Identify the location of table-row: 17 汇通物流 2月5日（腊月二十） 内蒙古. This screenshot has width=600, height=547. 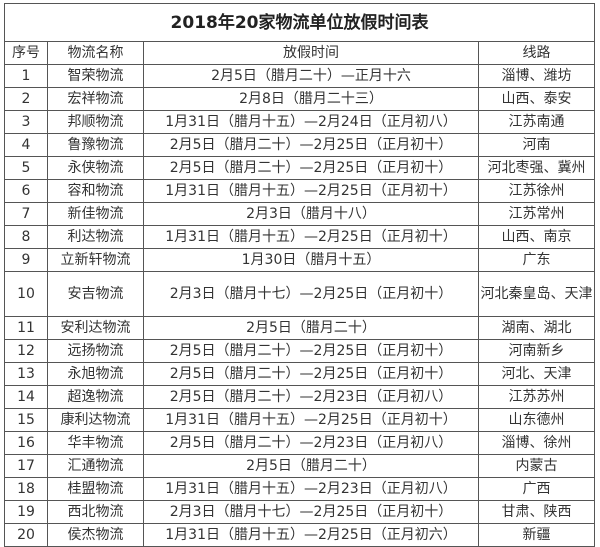
(300, 466).